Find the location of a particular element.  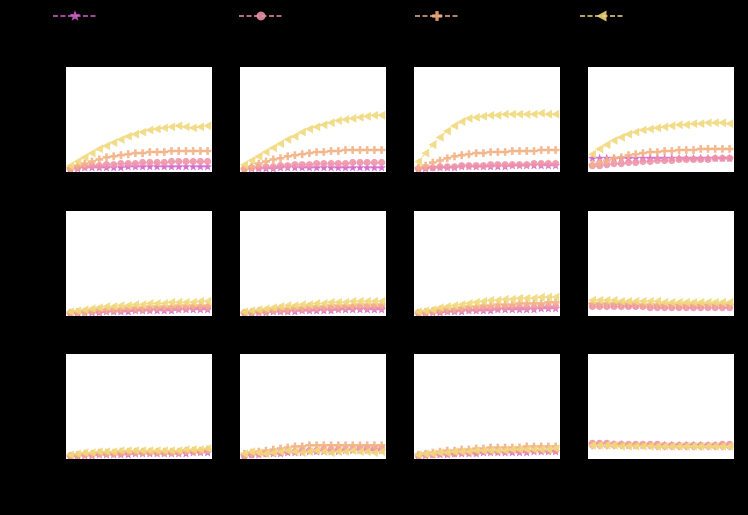

plus-marker-icon is located at coordinates (437, 16).